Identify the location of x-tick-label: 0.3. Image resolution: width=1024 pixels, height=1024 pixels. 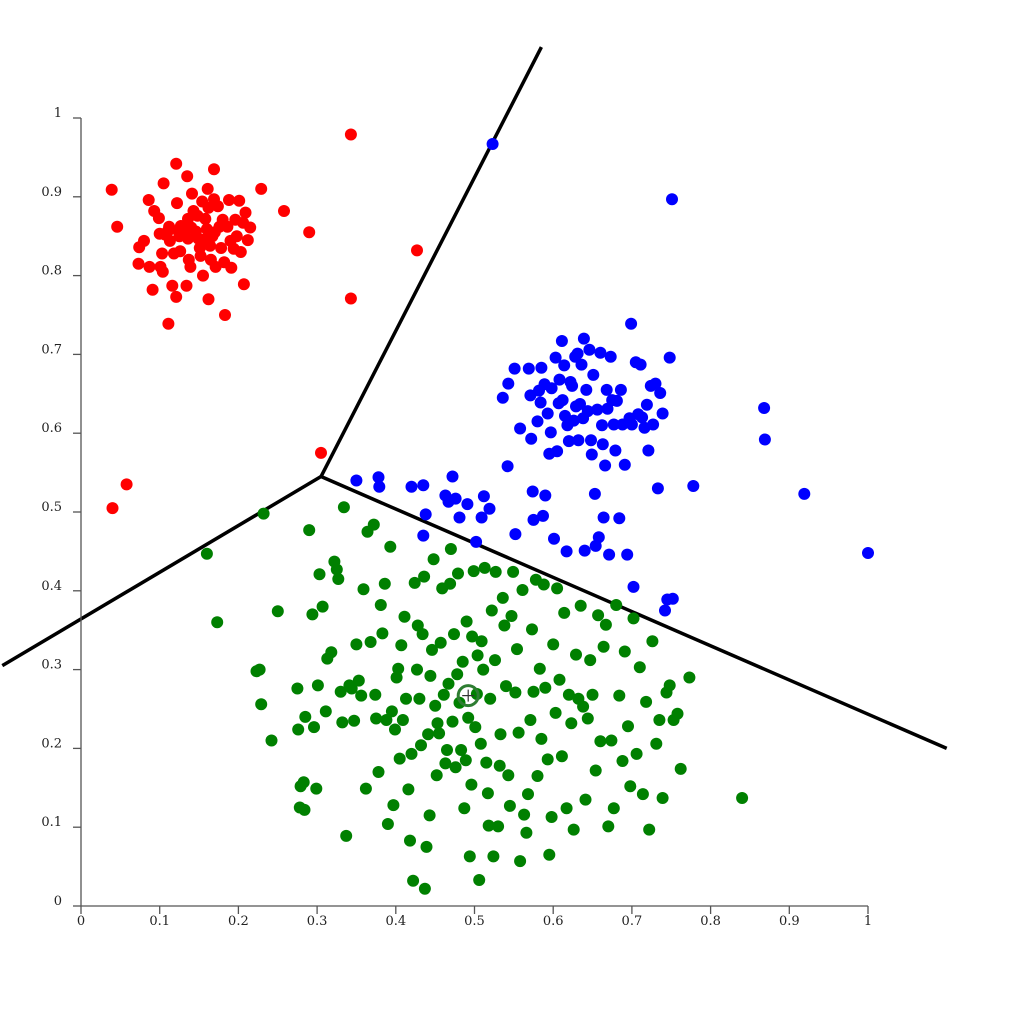
(317, 921).